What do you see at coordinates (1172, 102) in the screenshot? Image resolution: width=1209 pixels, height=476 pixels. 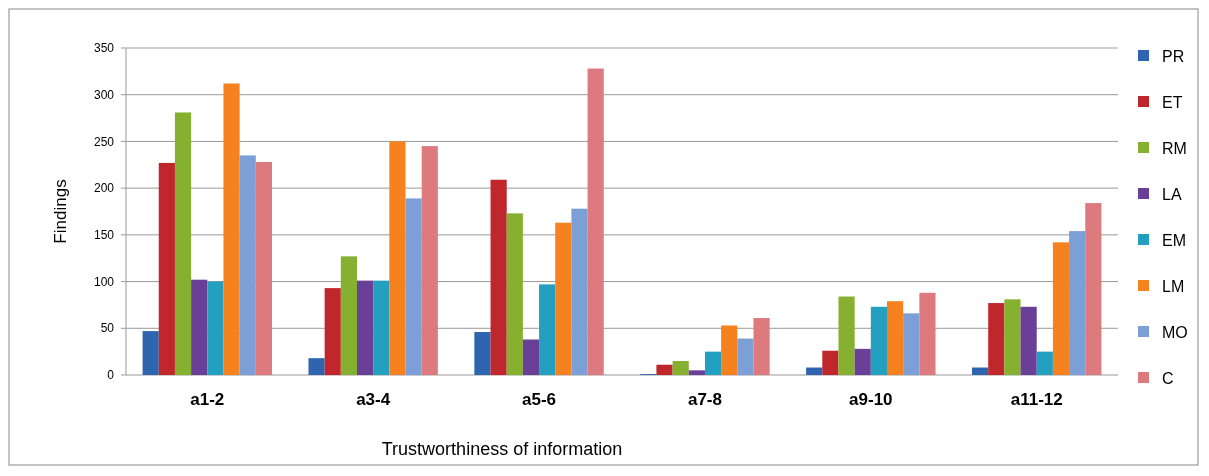 I see `legend-label: ET` at bounding box center [1172, 102].